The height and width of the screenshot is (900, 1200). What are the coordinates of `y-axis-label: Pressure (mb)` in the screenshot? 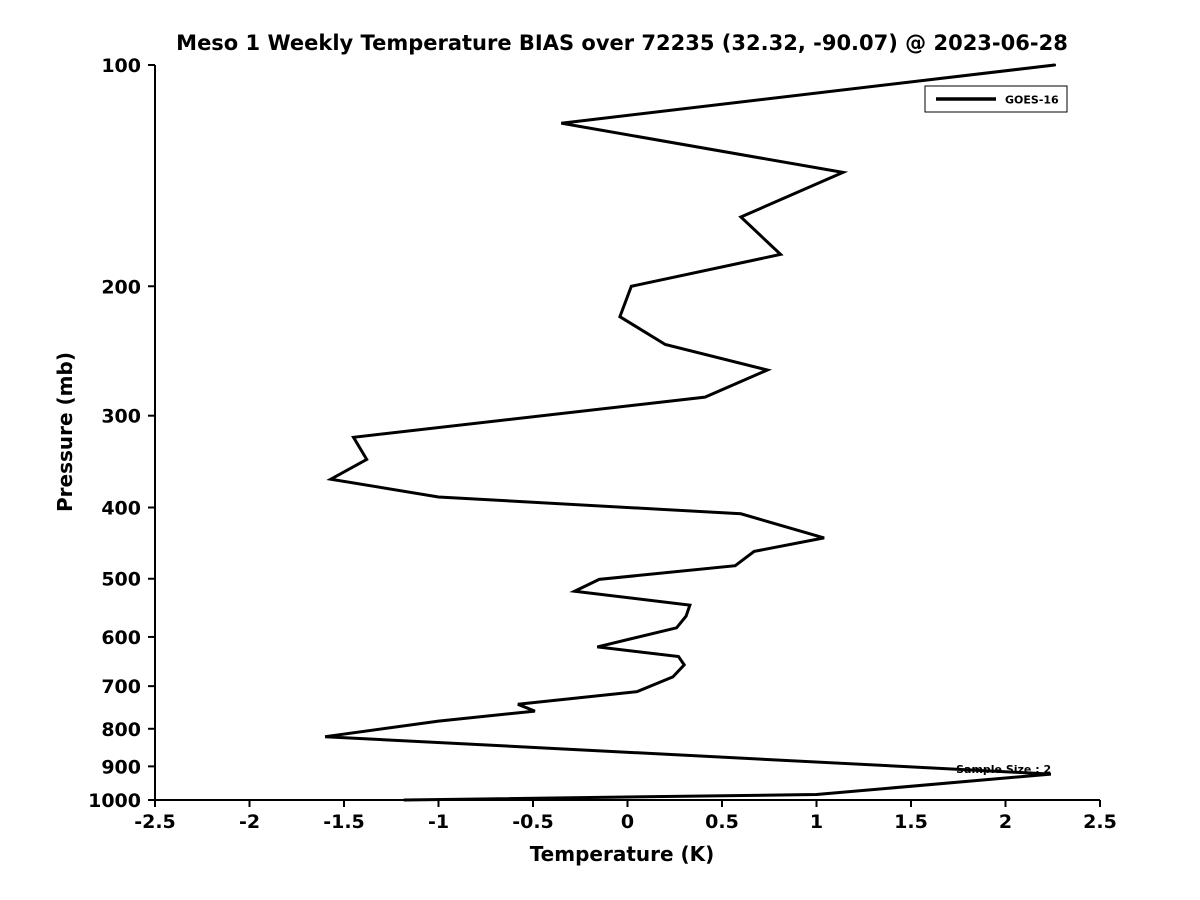 It's located at (65, 432).